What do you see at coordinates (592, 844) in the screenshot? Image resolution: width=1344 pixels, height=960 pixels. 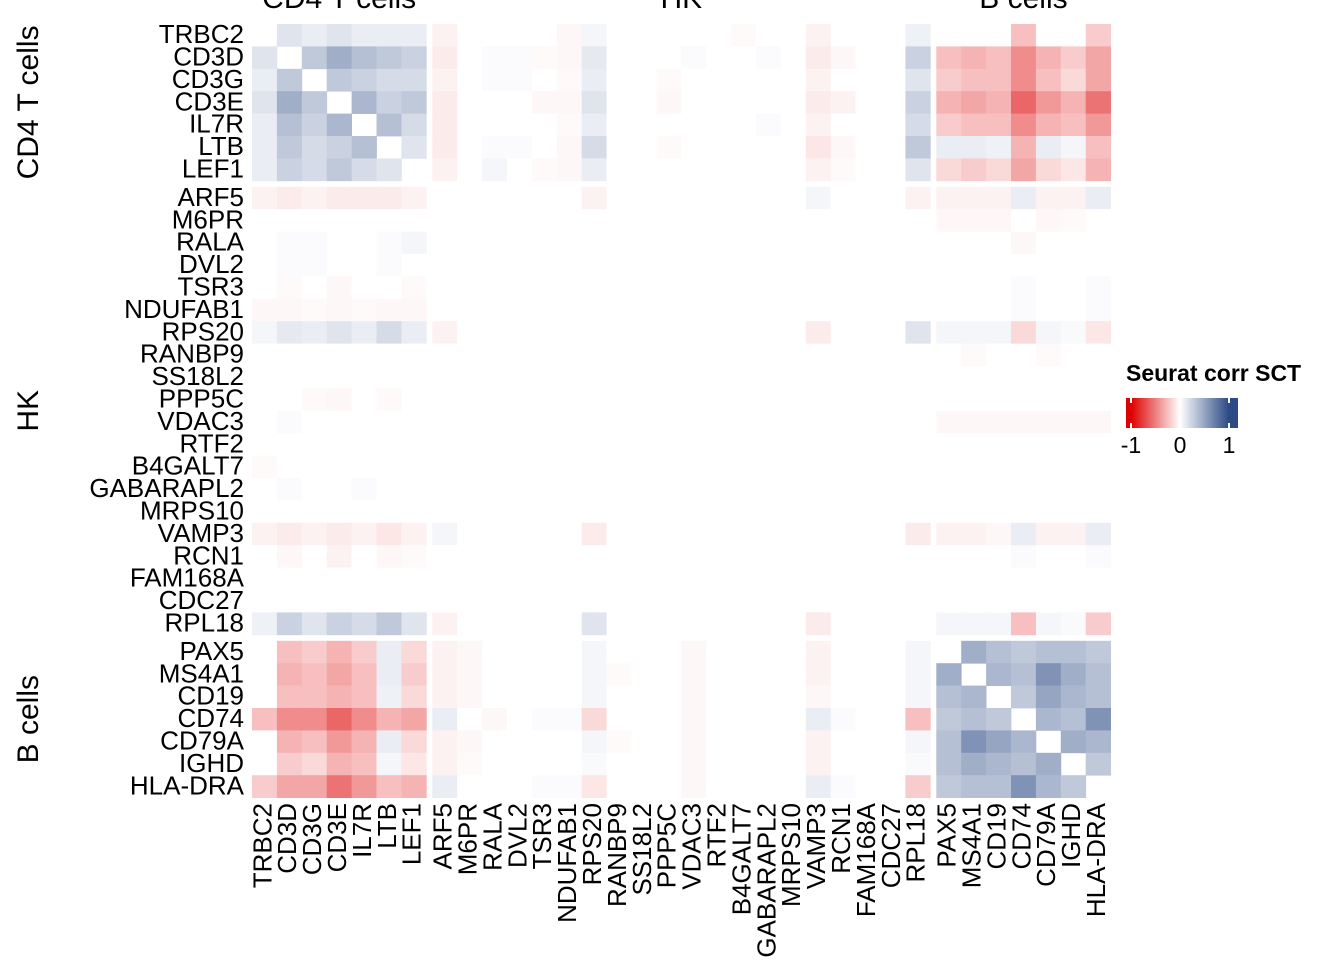 I see `column-label: RPS20` at bounding box center [592, 844].